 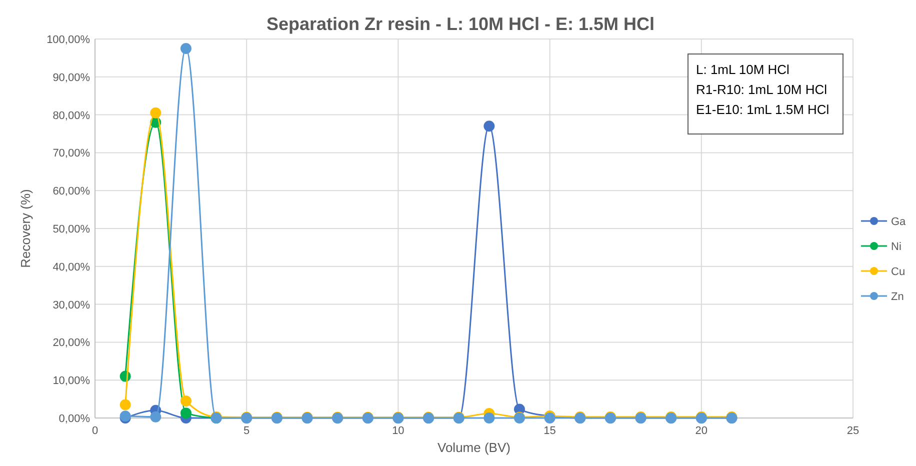 What do you see at coordinates (71, 154) in the screenshot?
I see `y-tick-label: 70,00%` at bounding box center [71, 154].